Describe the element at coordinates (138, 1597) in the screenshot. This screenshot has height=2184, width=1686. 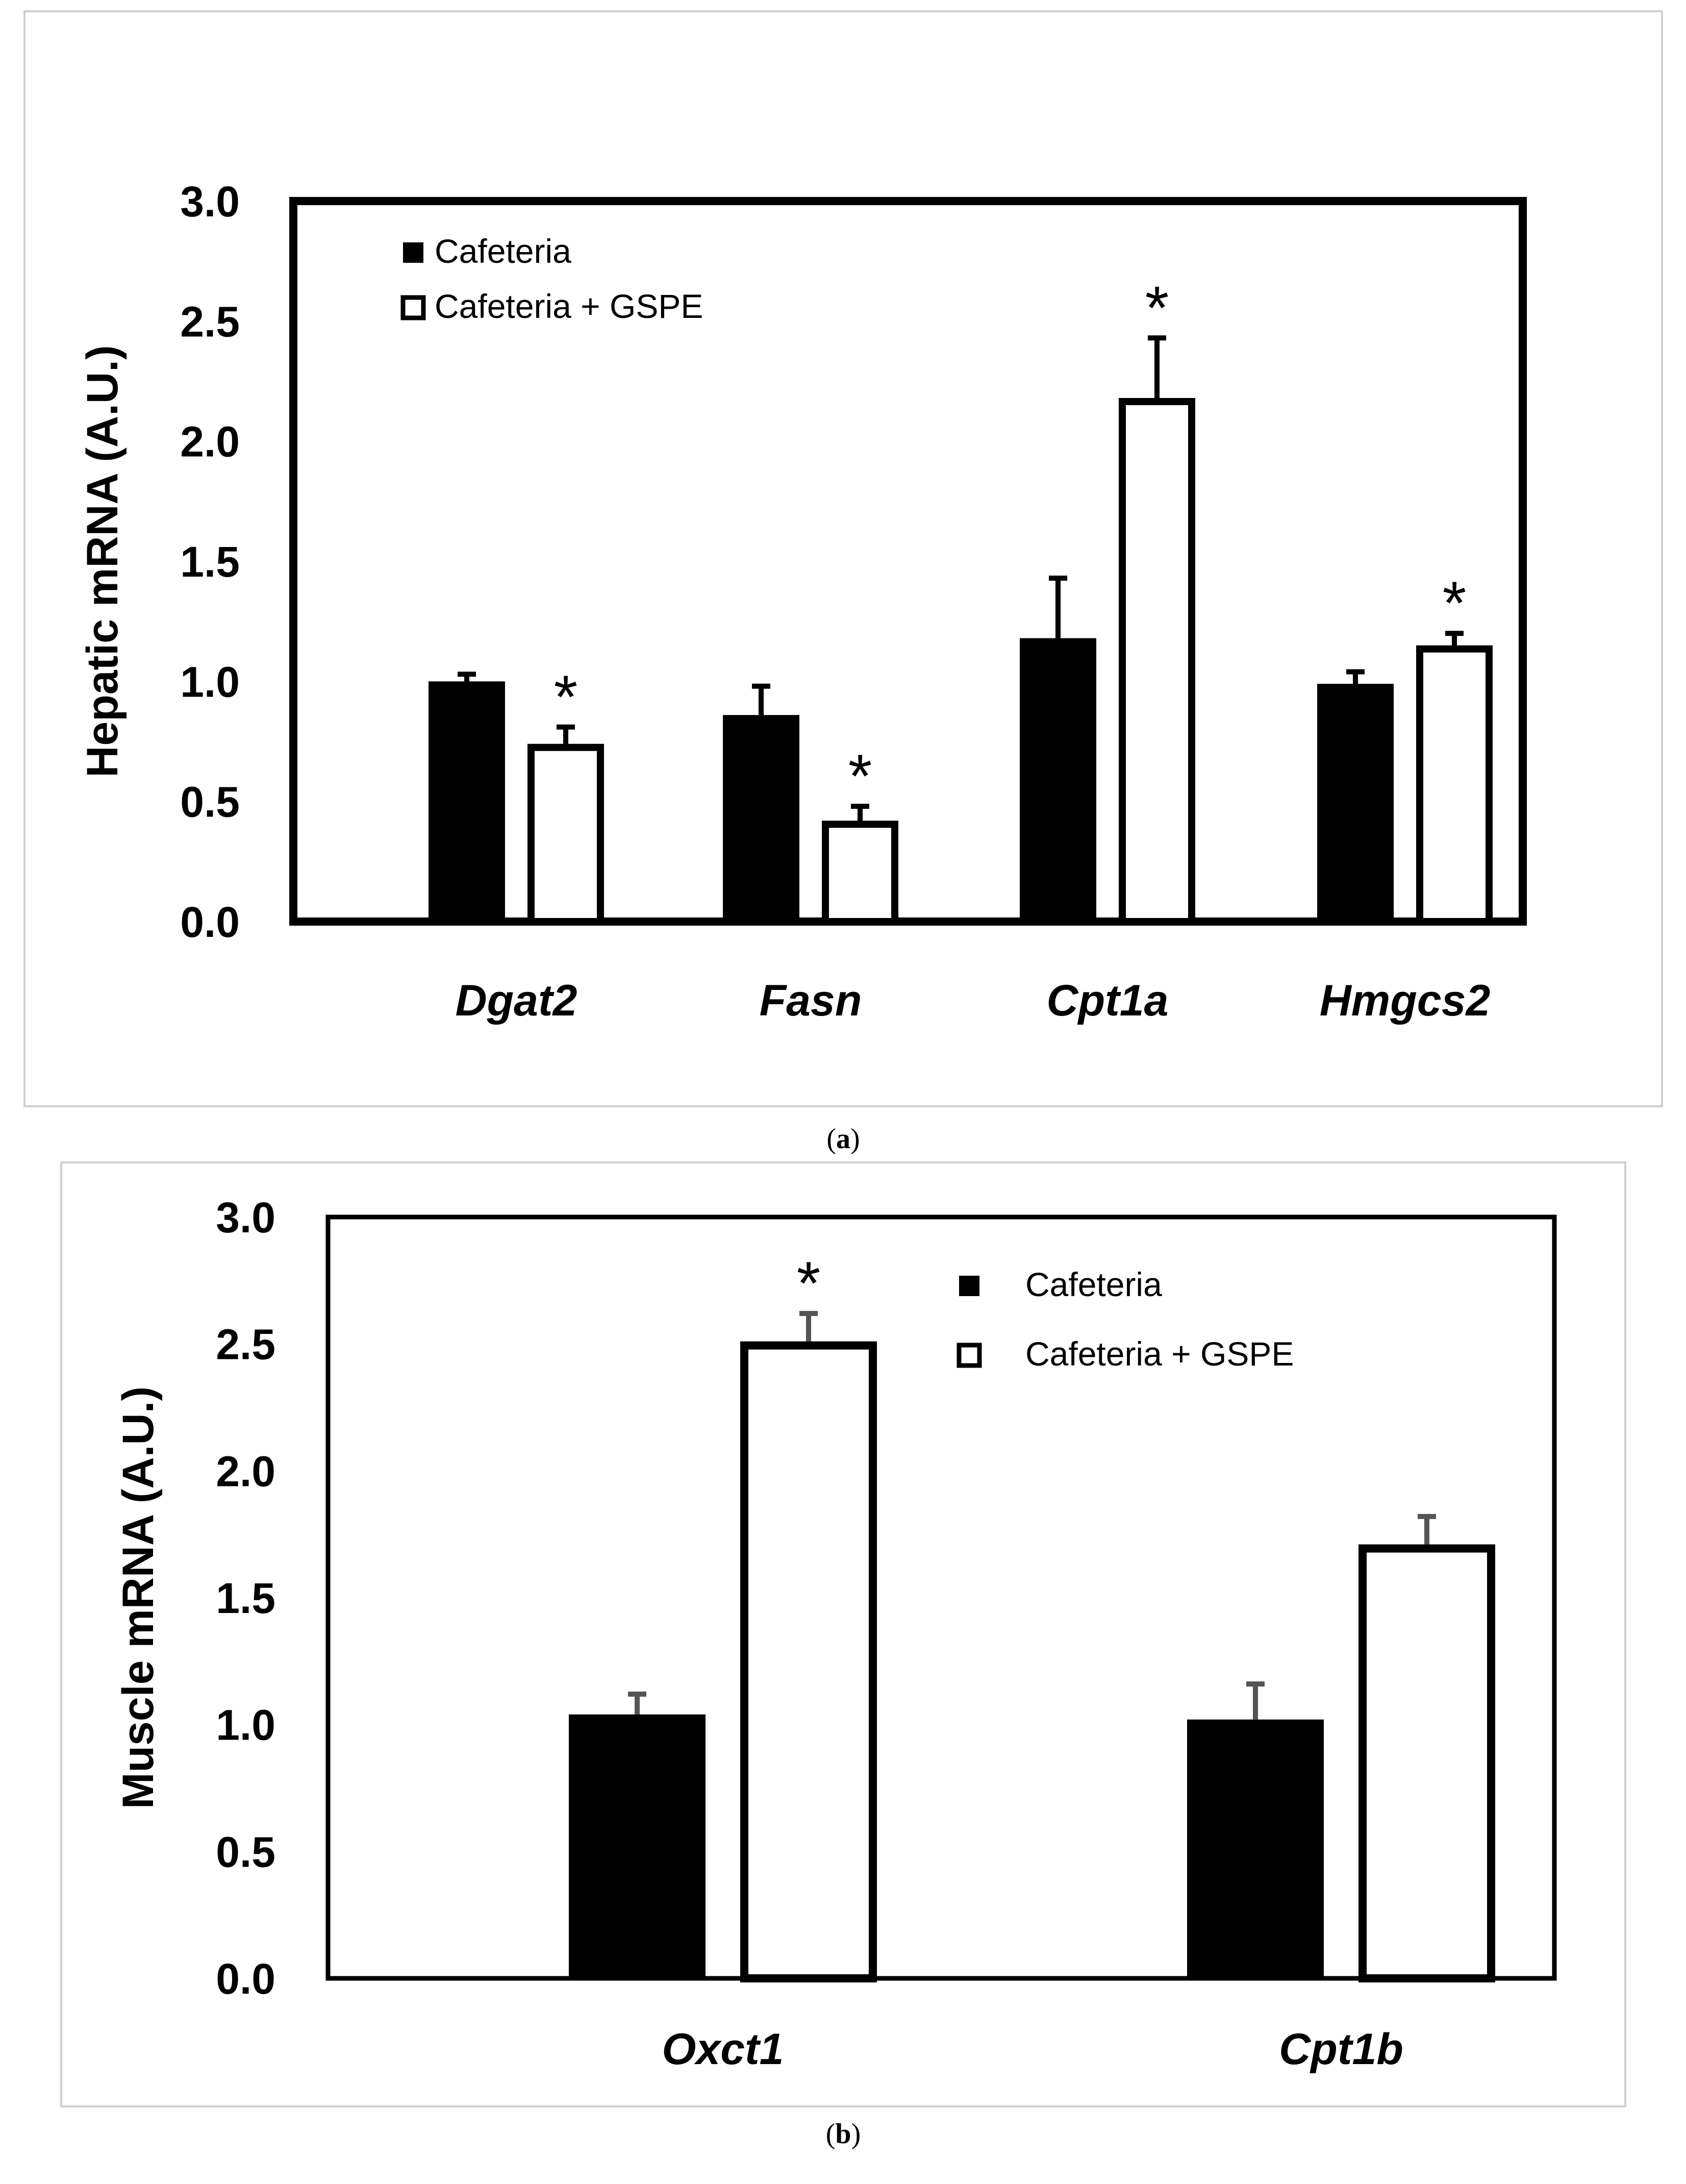
I see `y-axis-label: Muscle mRNA (A.U.)` at that location.